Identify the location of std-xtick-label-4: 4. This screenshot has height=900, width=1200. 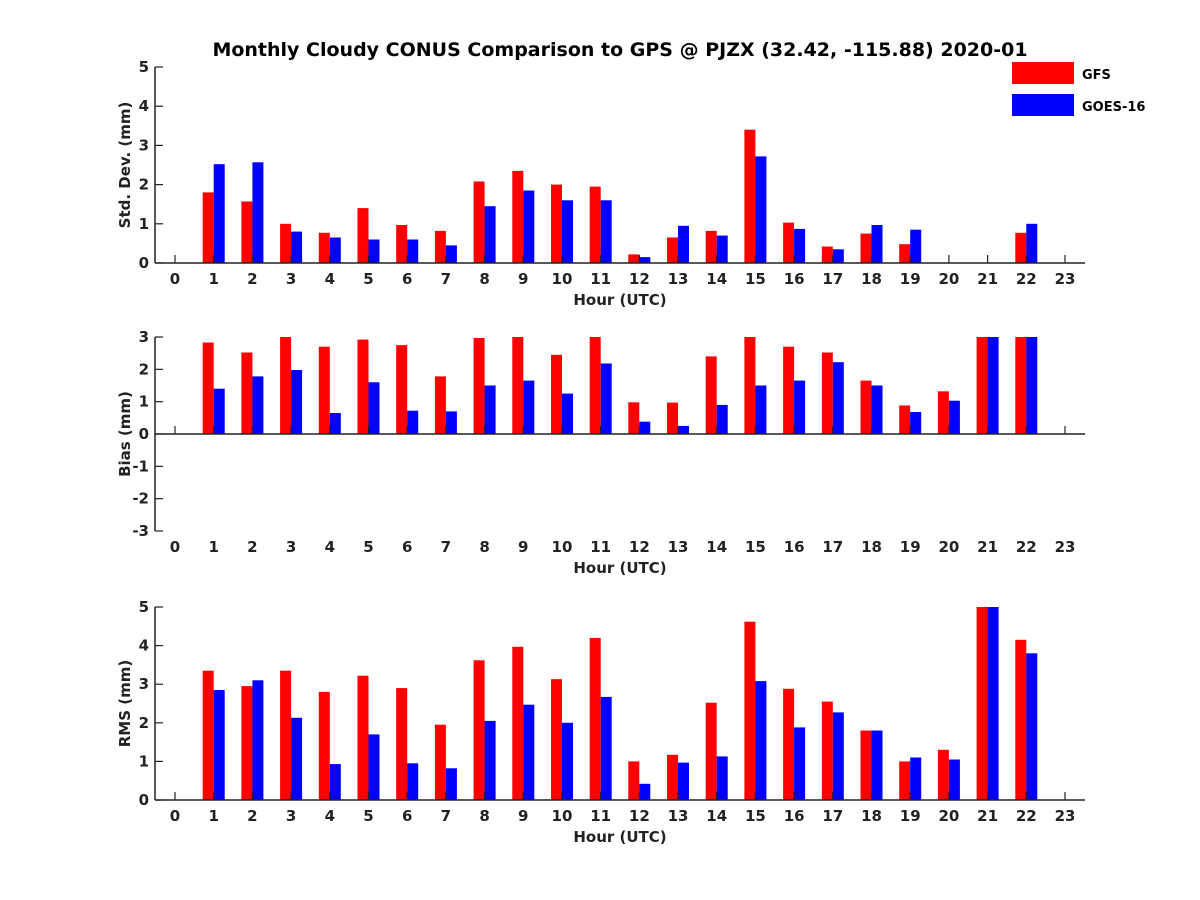
(330, 279).